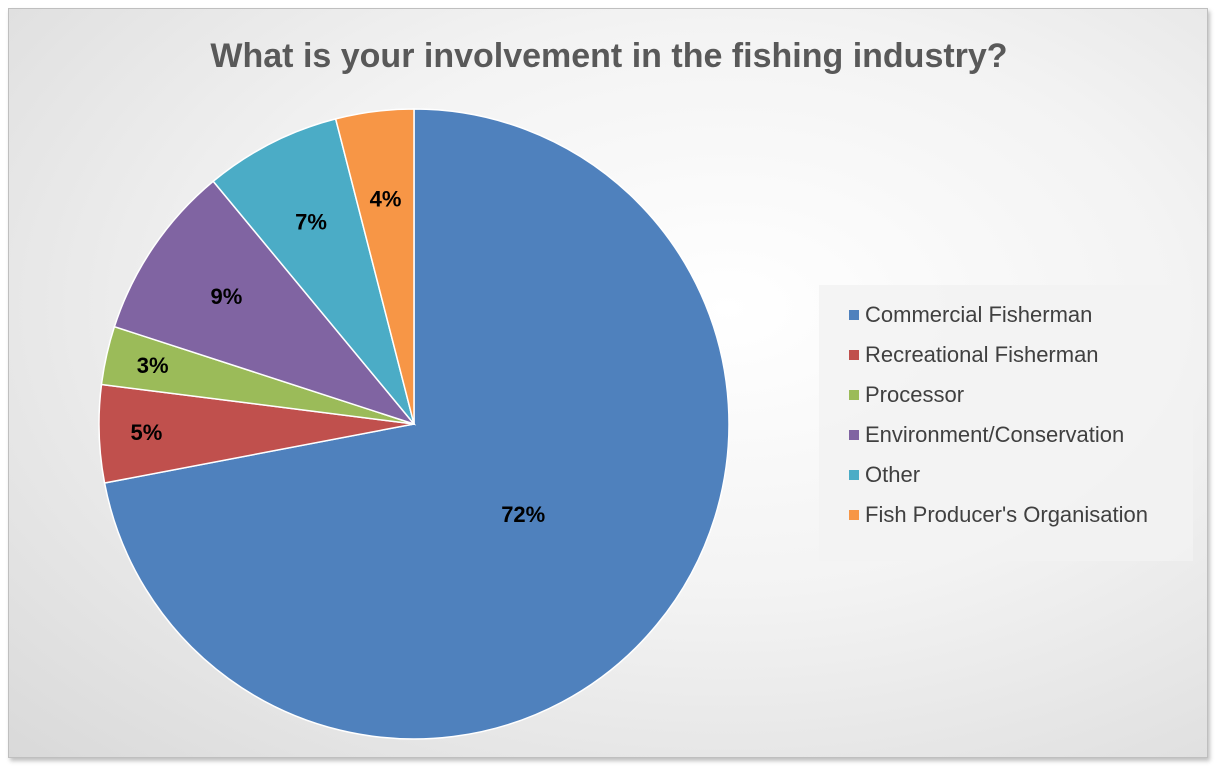 The image size is (1218, 767). I want to click on data-label-fish-producer-s-organisation: 4%, so click(386, 198).